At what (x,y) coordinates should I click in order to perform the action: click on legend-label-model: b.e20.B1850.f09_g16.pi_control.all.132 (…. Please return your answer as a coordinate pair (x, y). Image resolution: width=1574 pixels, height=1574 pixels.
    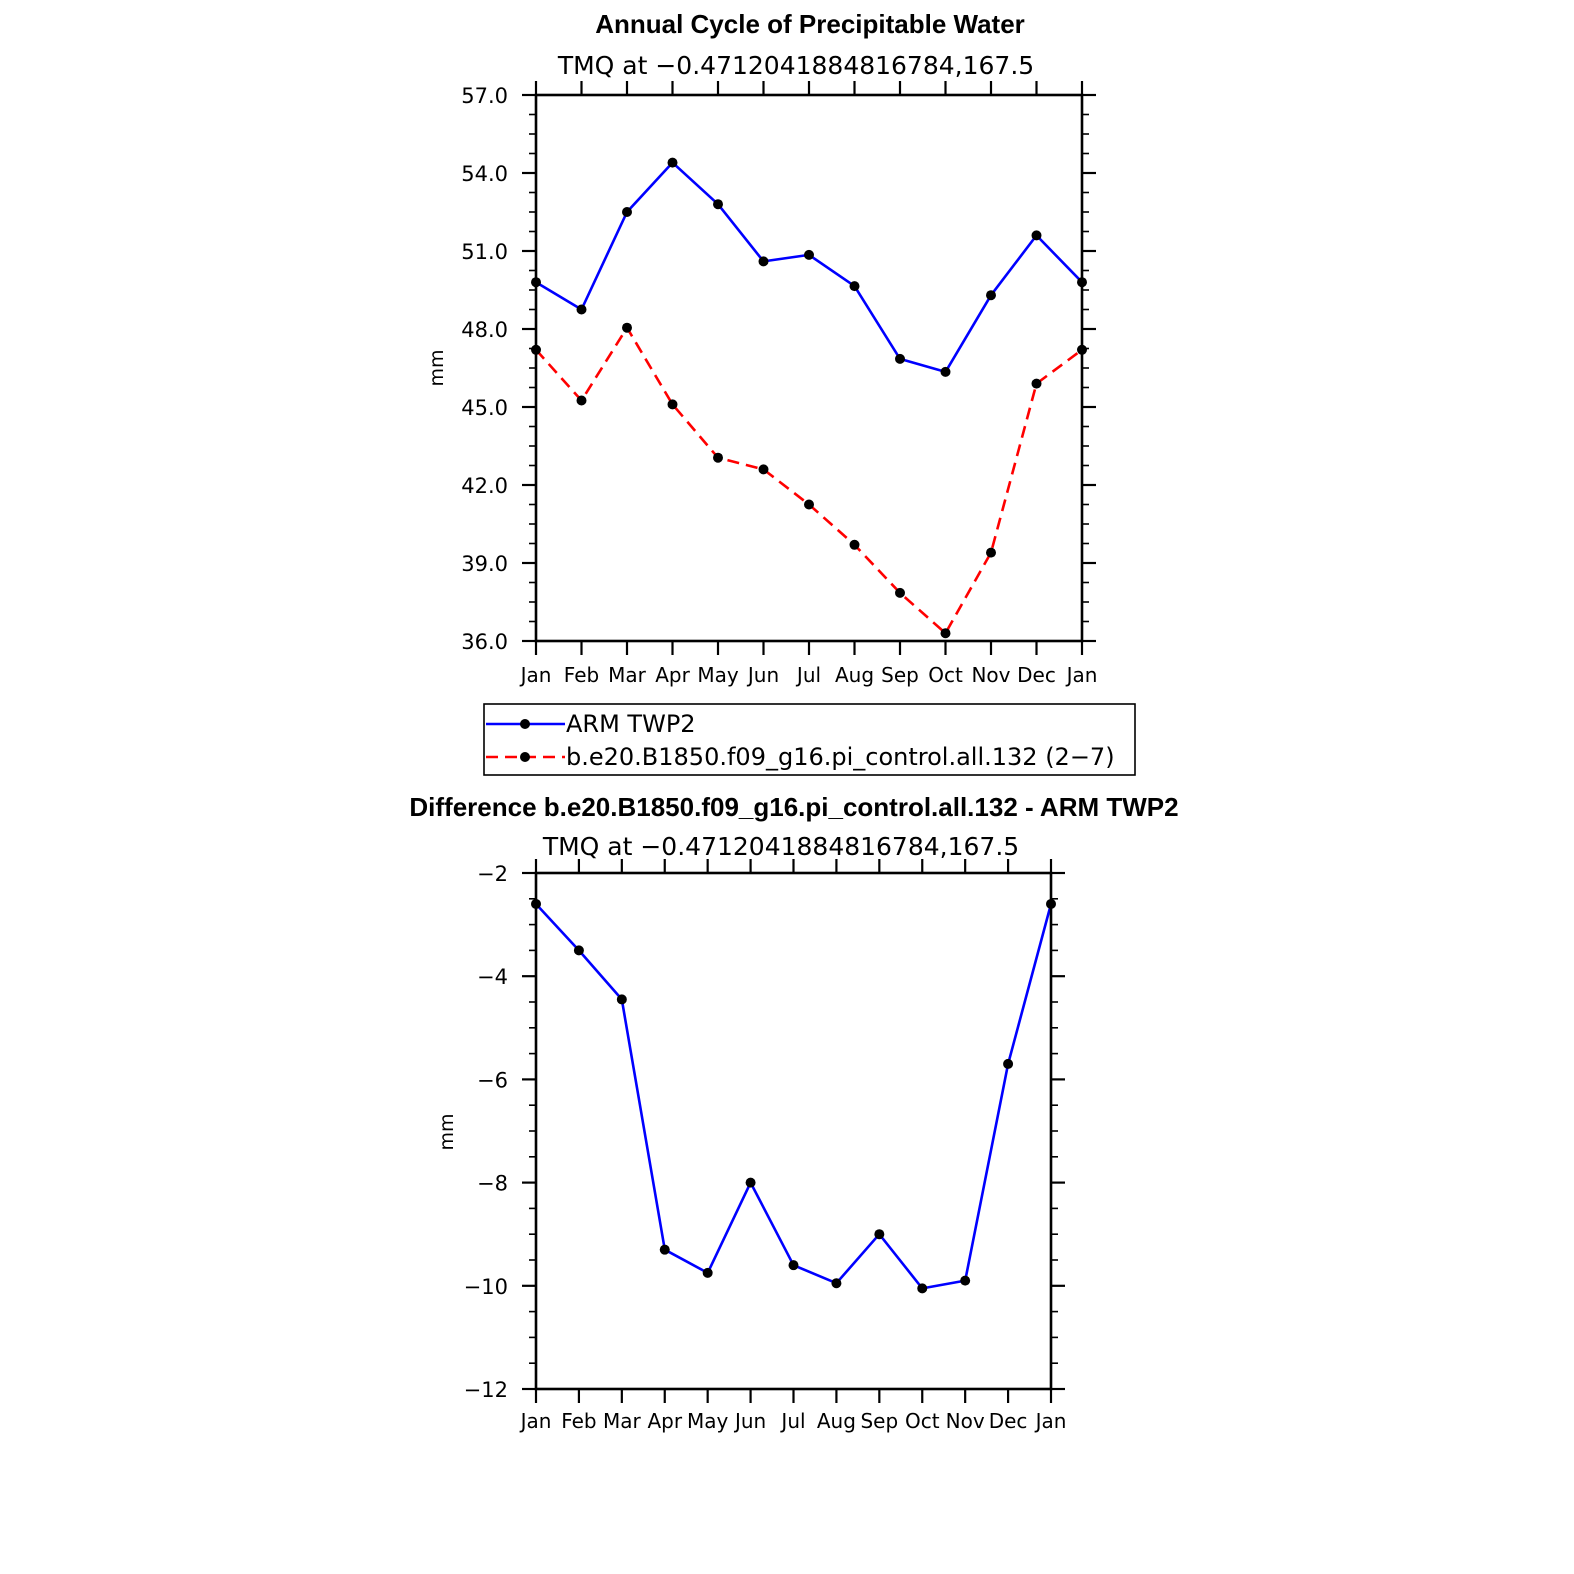
    Looking at the image, I should click on (840, 757).